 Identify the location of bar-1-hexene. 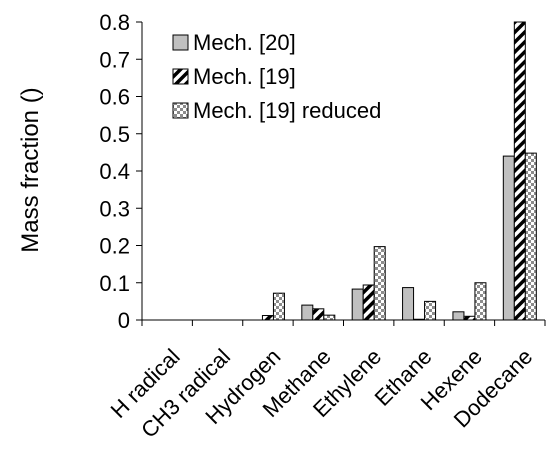
(458, 316).